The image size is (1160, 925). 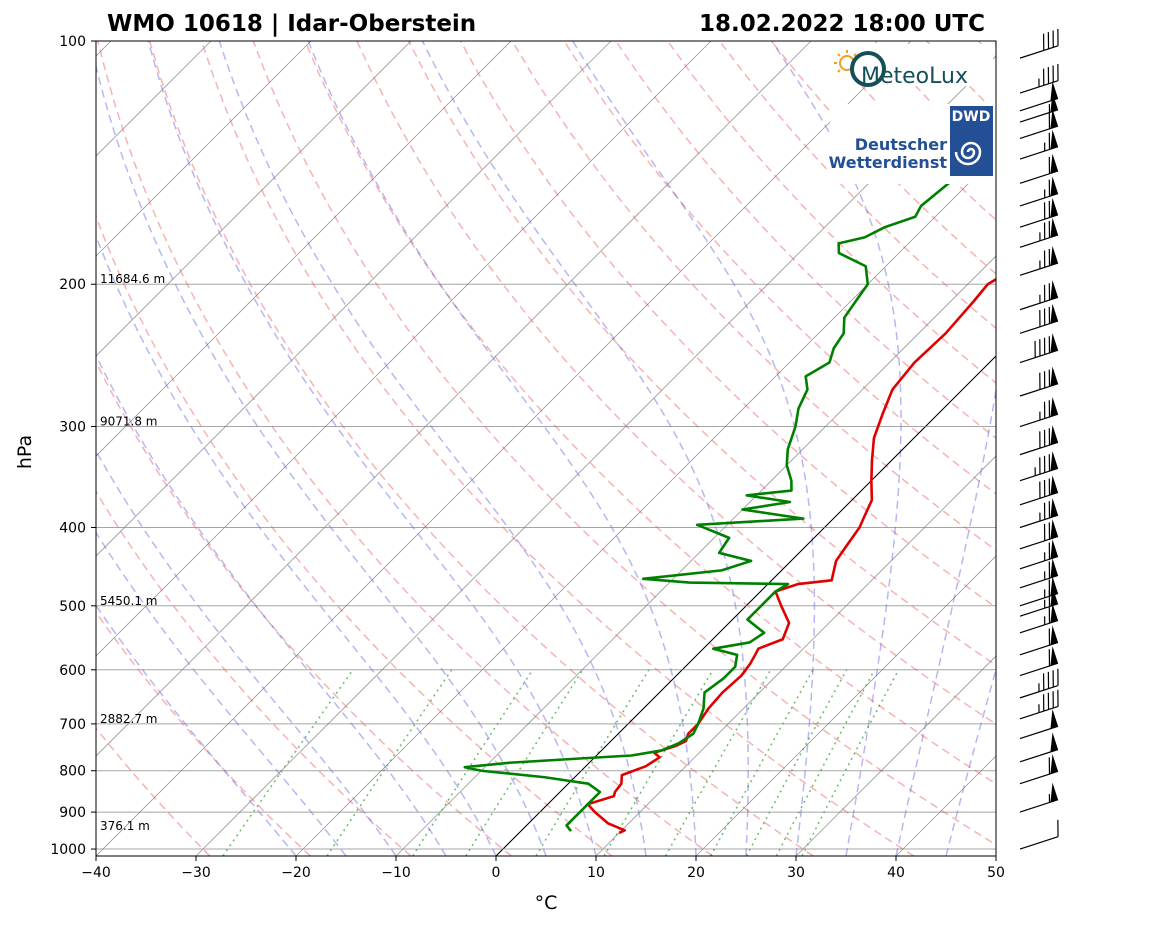 What do you see at coordinates (129, 719) in the screenshot?
I see `height-label: 2882.7 m` at bounding box center [129, 719].